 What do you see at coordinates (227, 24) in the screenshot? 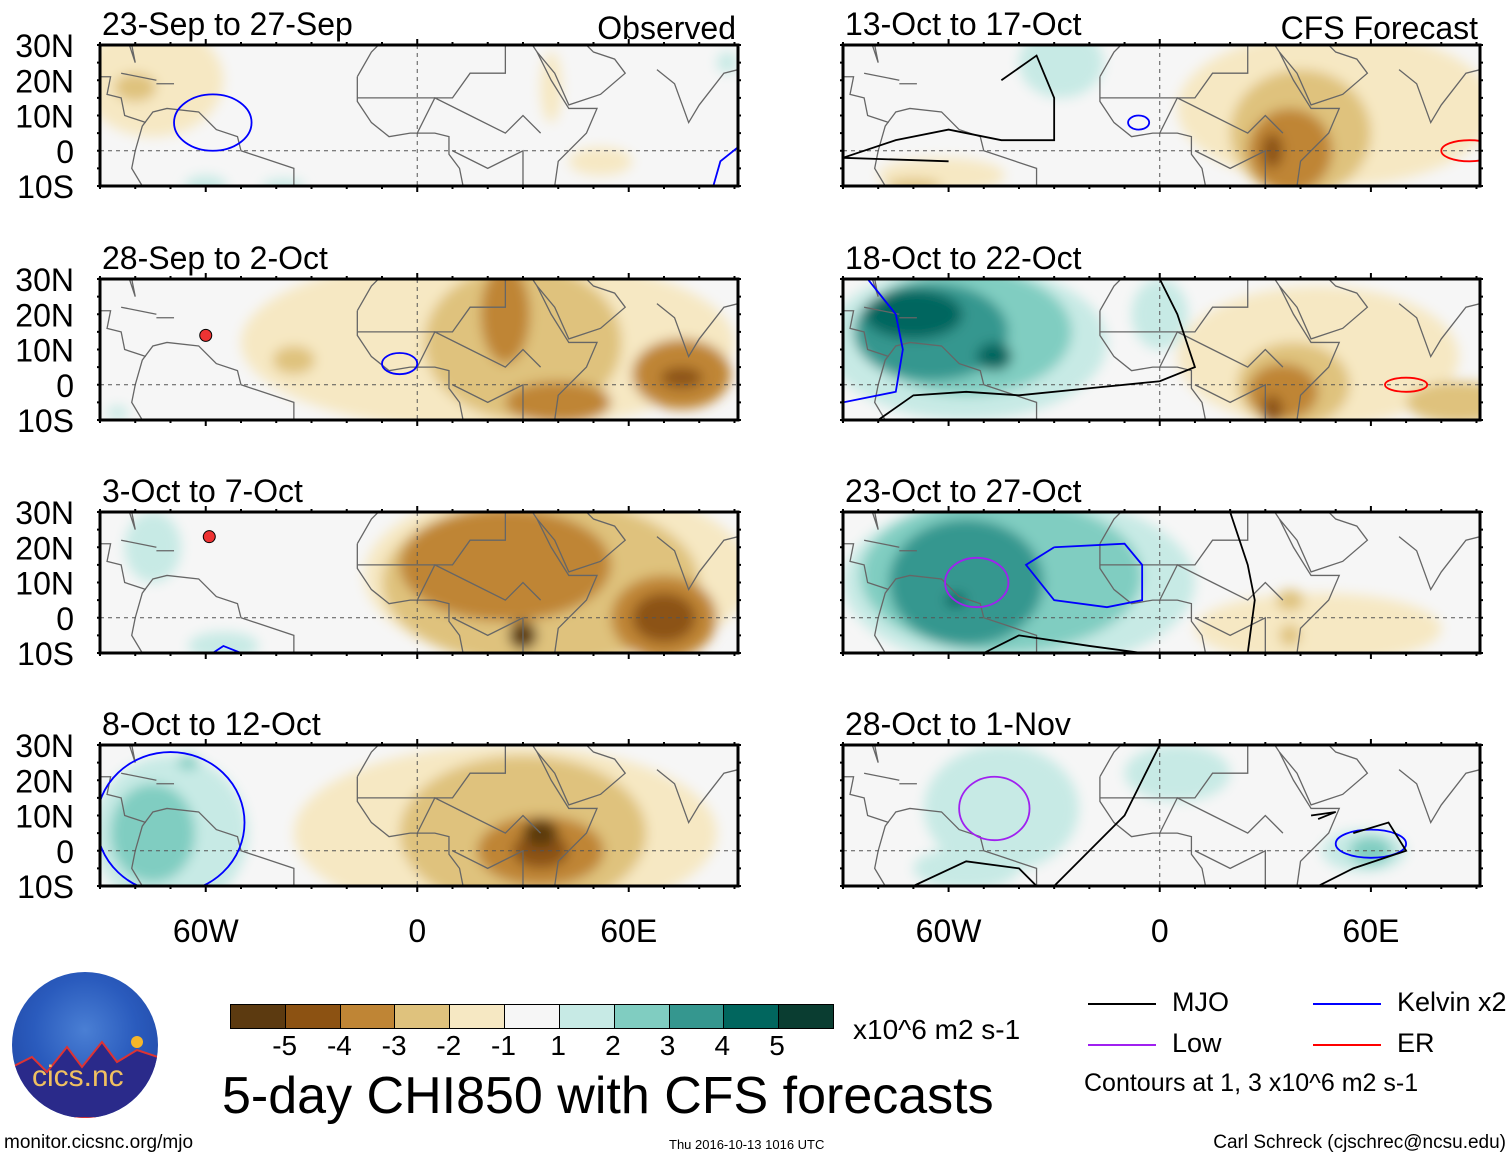
I see `panel-title: 23-Sep to 27-Sep` at bounding box center [227, 24].